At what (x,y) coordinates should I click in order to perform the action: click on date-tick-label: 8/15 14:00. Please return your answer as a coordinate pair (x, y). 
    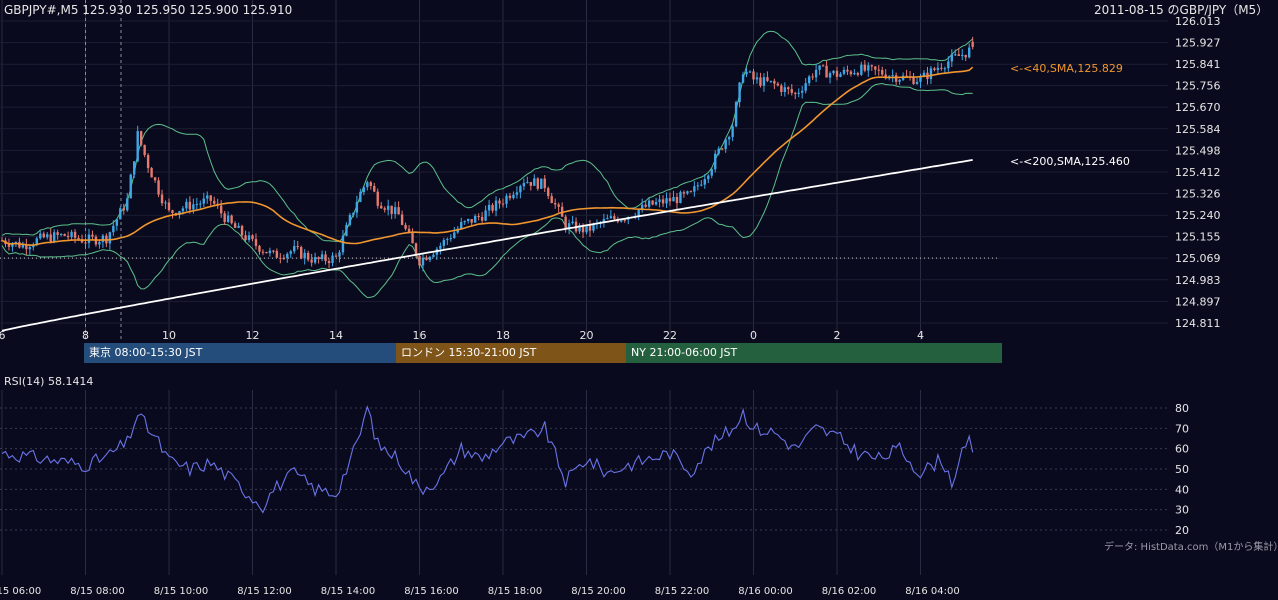
    Looking at the image, I should click on (348, 591).